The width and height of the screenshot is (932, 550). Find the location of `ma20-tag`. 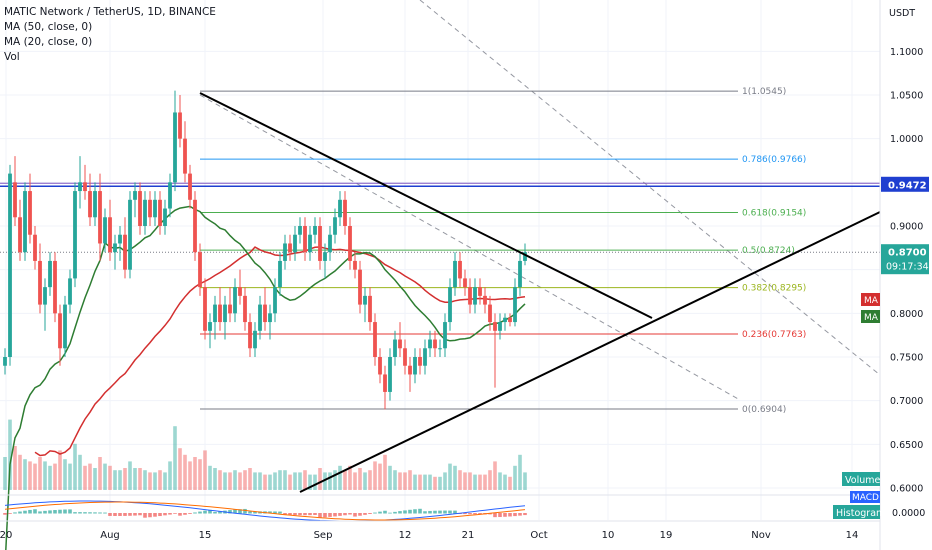

ma20-tag is located at coordinates (870, 316).